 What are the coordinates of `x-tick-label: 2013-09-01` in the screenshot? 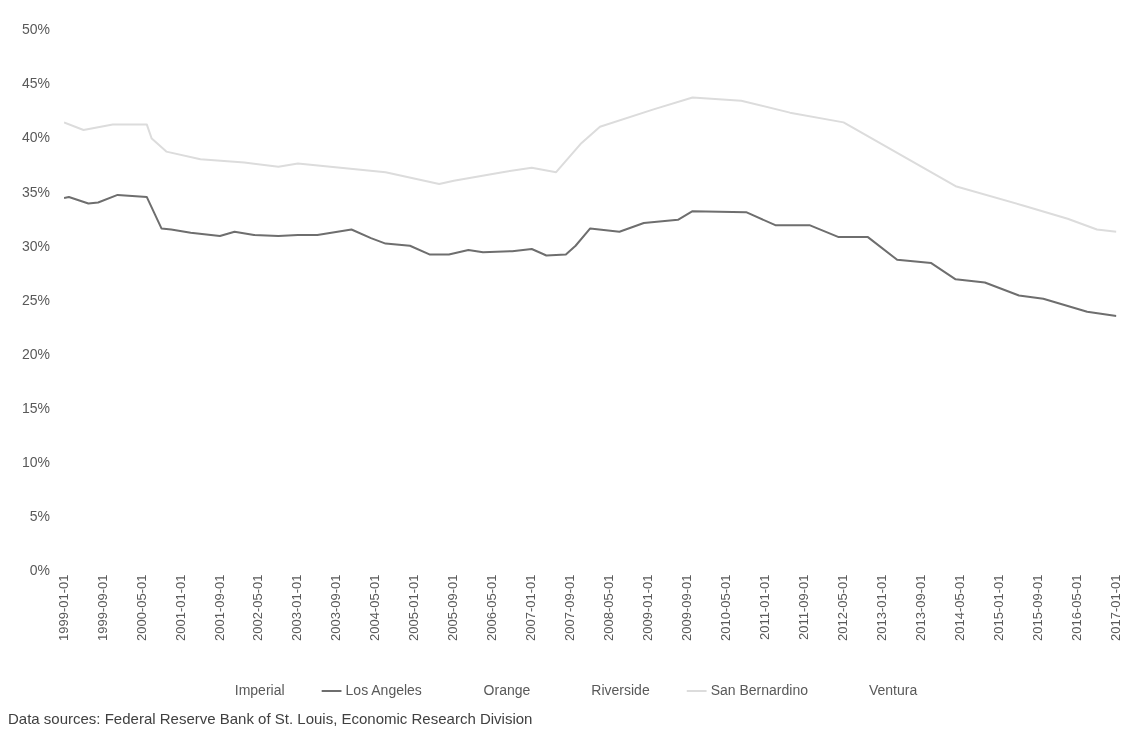 It's located at (921, 607).